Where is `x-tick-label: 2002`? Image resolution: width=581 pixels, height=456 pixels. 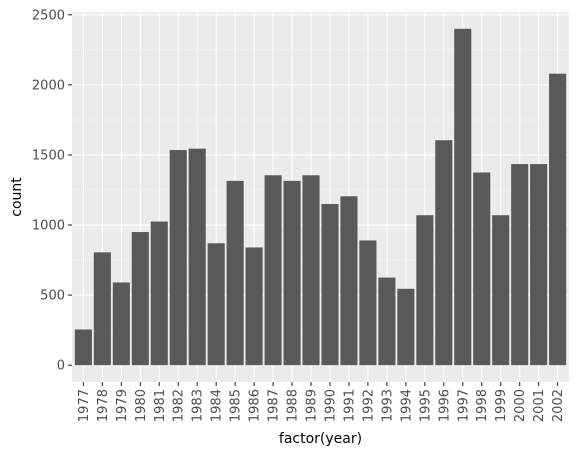 x-tick-label: 2002 is located at coordinates (558, 405).